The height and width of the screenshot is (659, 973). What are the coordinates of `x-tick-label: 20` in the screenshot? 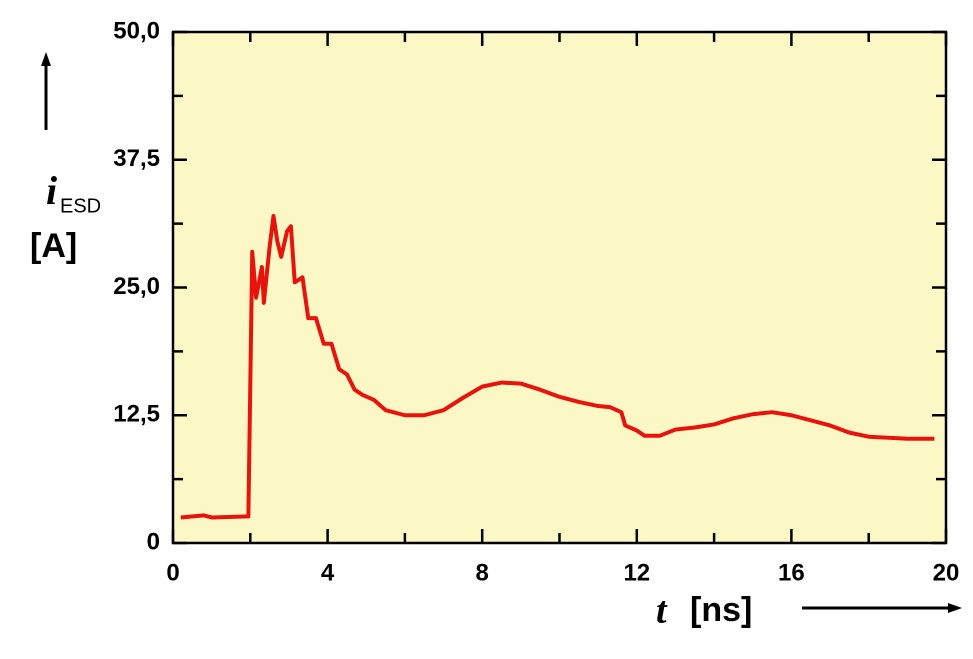 It's located at (946, 572).